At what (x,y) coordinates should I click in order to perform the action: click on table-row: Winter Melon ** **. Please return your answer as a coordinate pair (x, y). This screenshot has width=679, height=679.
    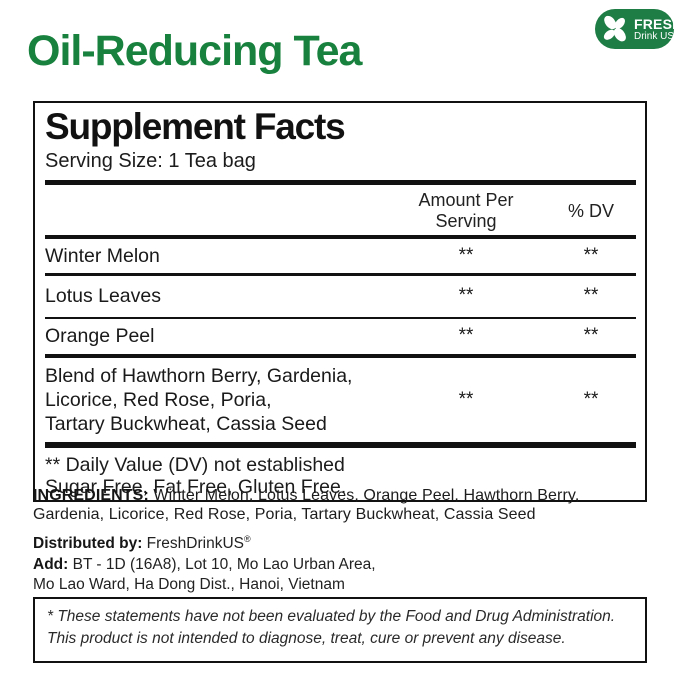
    Looking at the image, I should click on (340, 257).